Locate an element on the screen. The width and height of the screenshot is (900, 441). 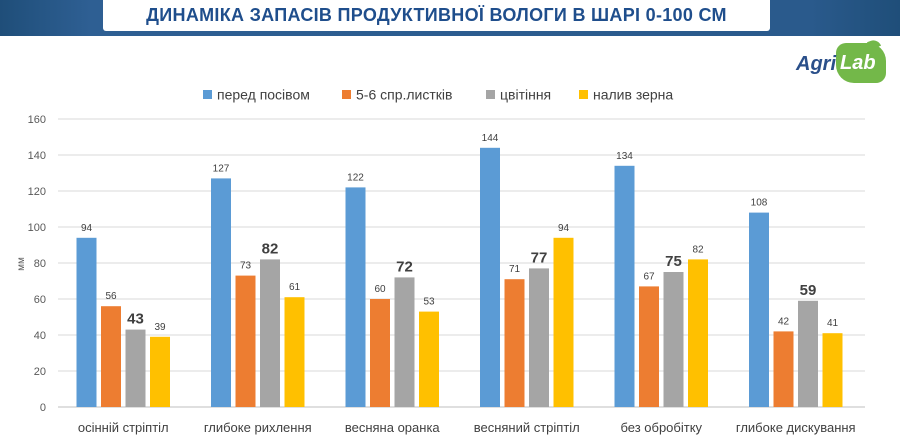
data-label: 144 is located at coordinates (490, 138).